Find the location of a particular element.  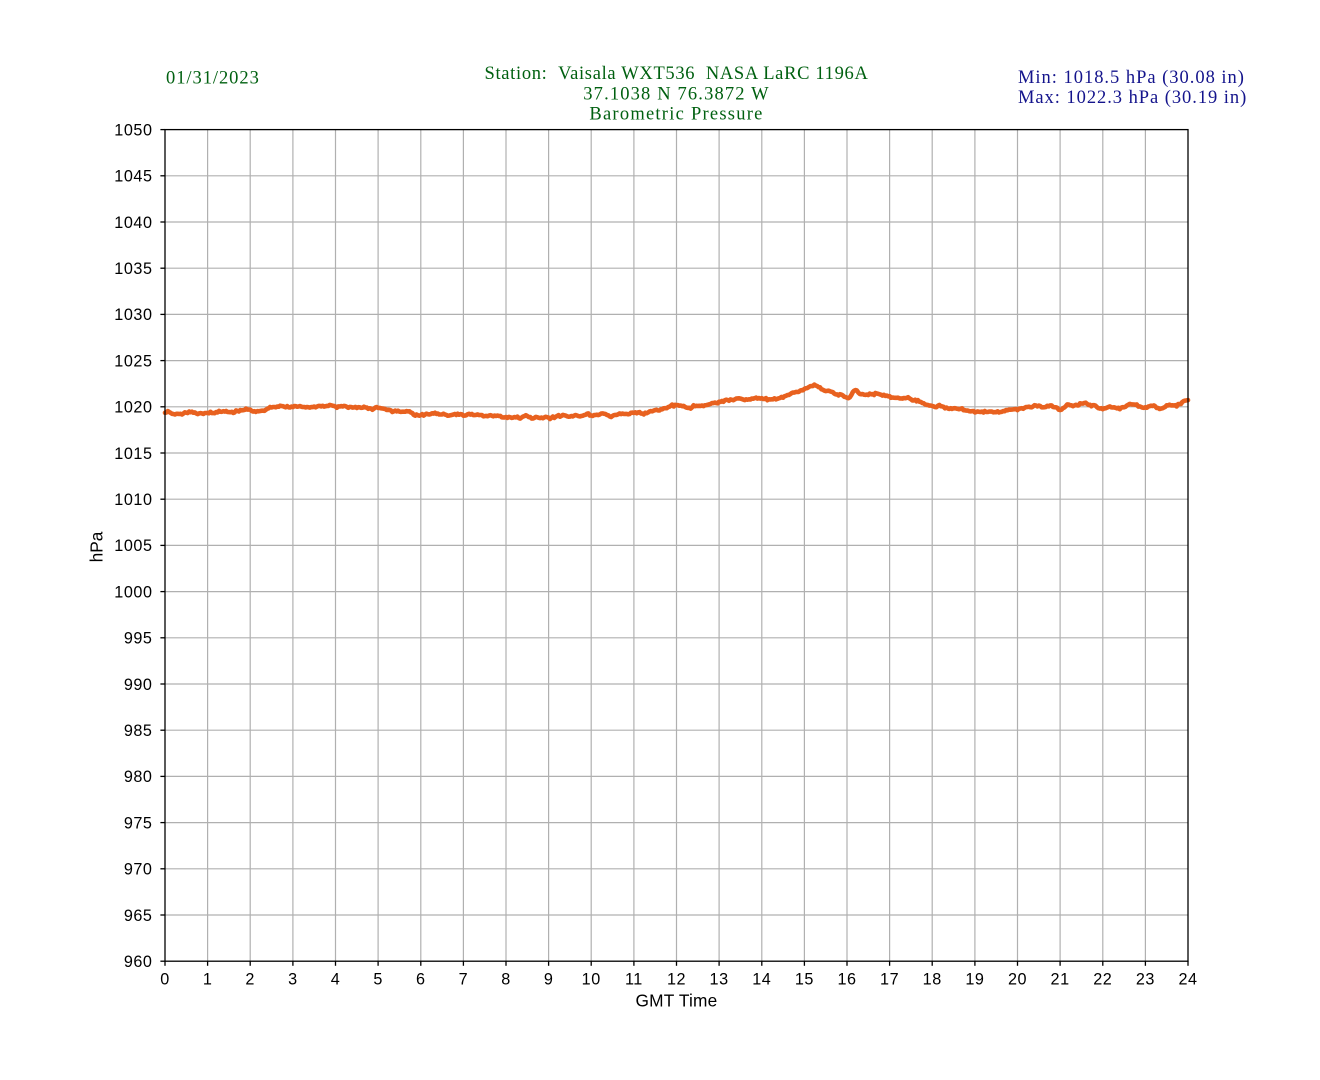

svg-text: 01/31/2023 is located at coordinates (213, 79).